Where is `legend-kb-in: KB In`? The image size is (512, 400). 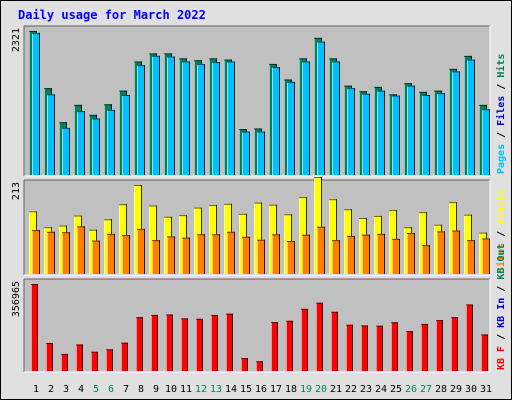 legend-kb-in: KB In is located at coordinates (501, 313).